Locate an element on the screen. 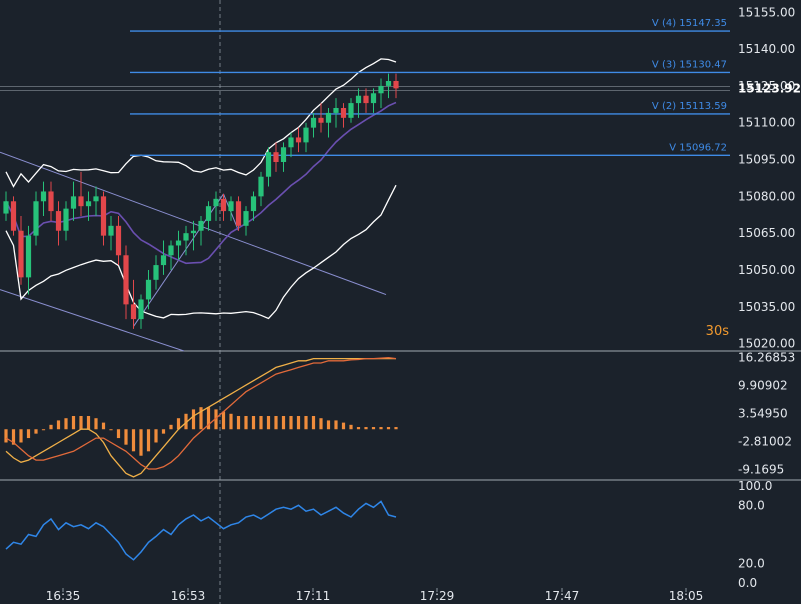 The width and height of the screenshot is (801, 604). channel-lower-line is located at coordinates (92, 320).